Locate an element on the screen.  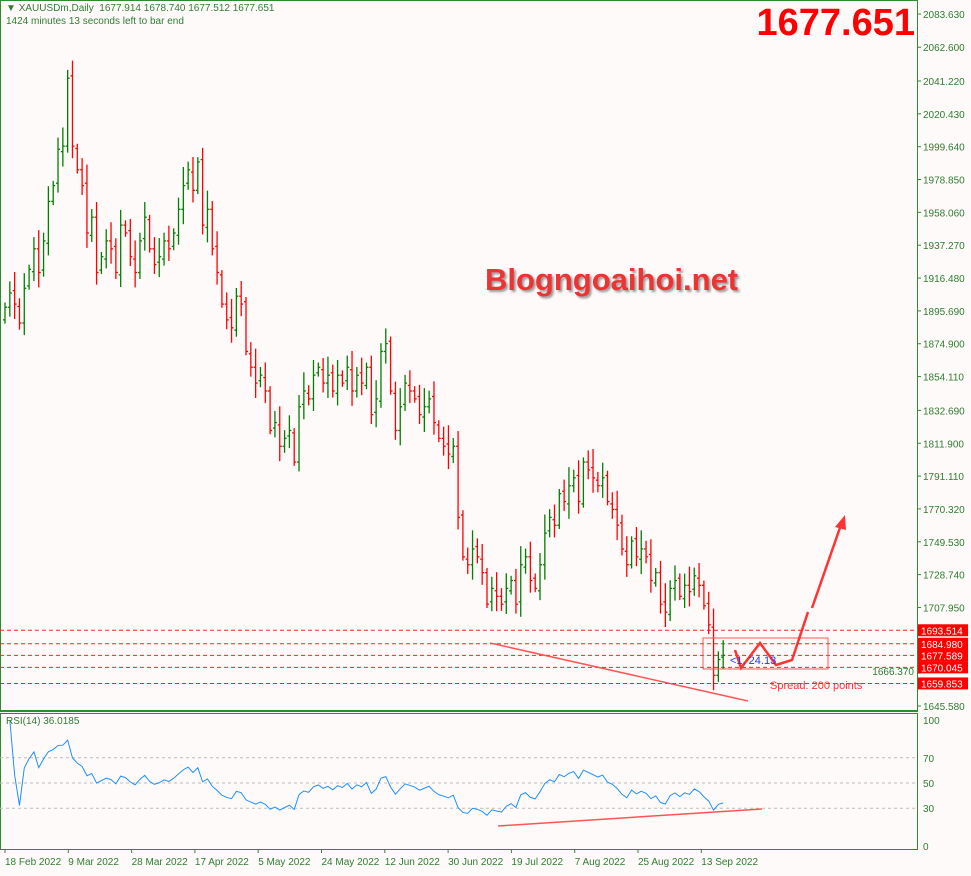
rsi-line is located at coordinates (366, 767).